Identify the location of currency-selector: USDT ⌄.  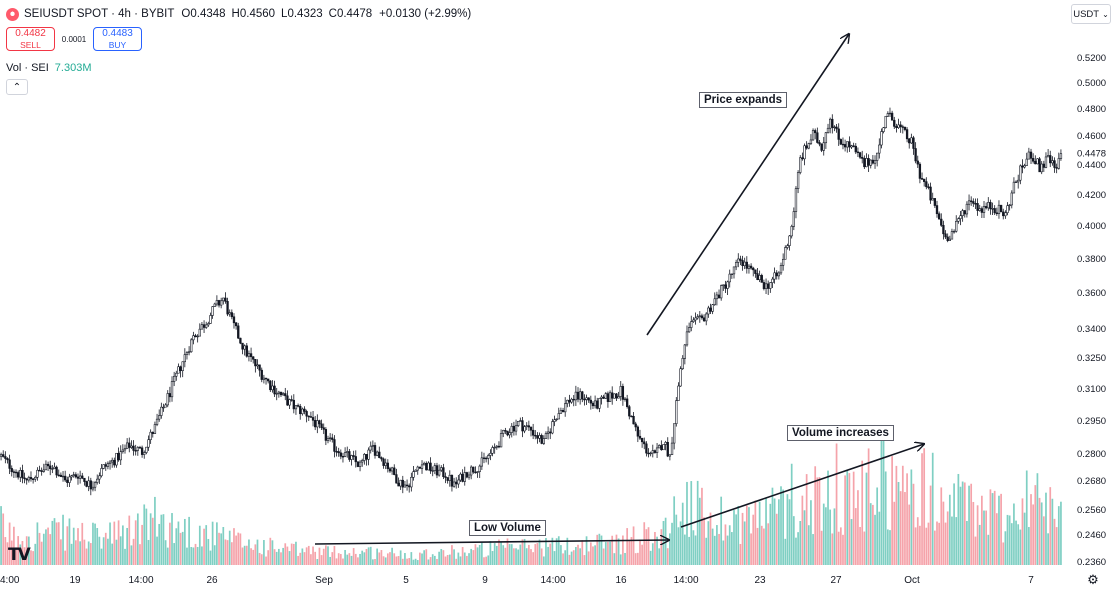
(1091, 14).